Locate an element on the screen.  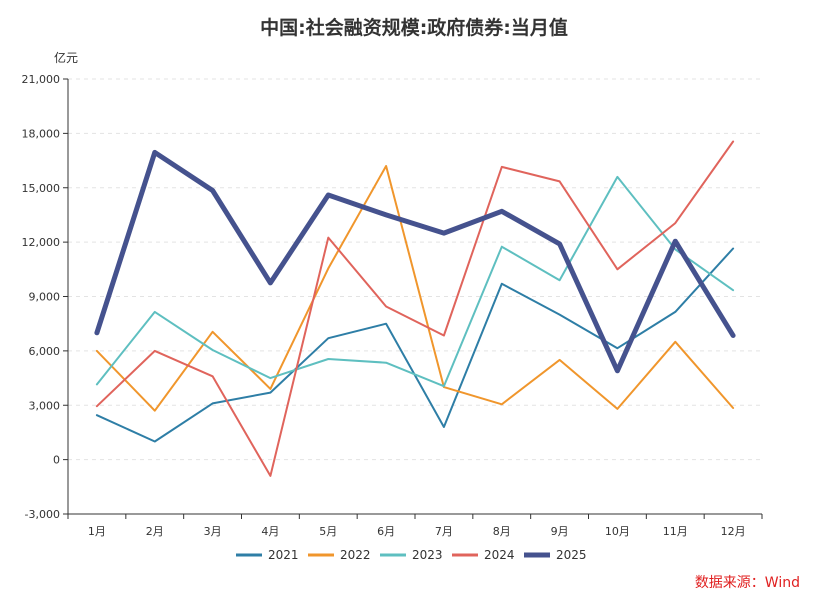
y-tick-label: 9,000 is located at coordinates (45, 297).